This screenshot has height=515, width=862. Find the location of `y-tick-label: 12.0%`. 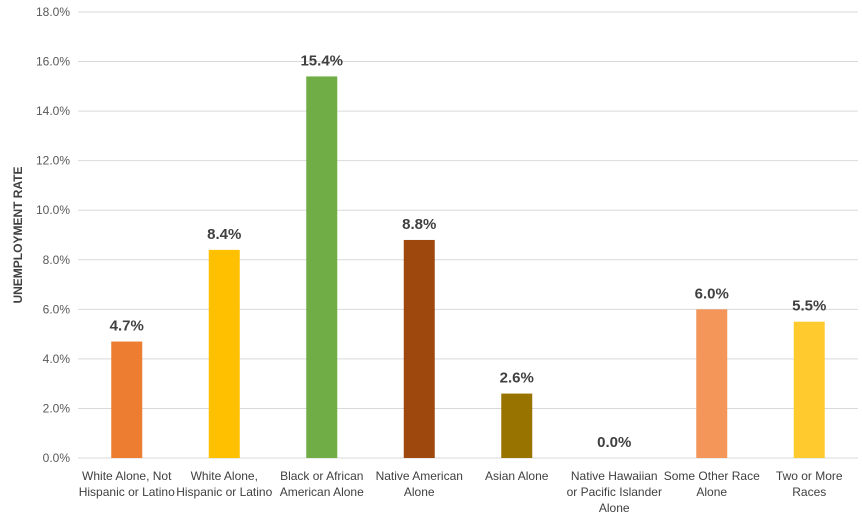

y-tick-label: 12.0% is located at coordinates (53, 161).